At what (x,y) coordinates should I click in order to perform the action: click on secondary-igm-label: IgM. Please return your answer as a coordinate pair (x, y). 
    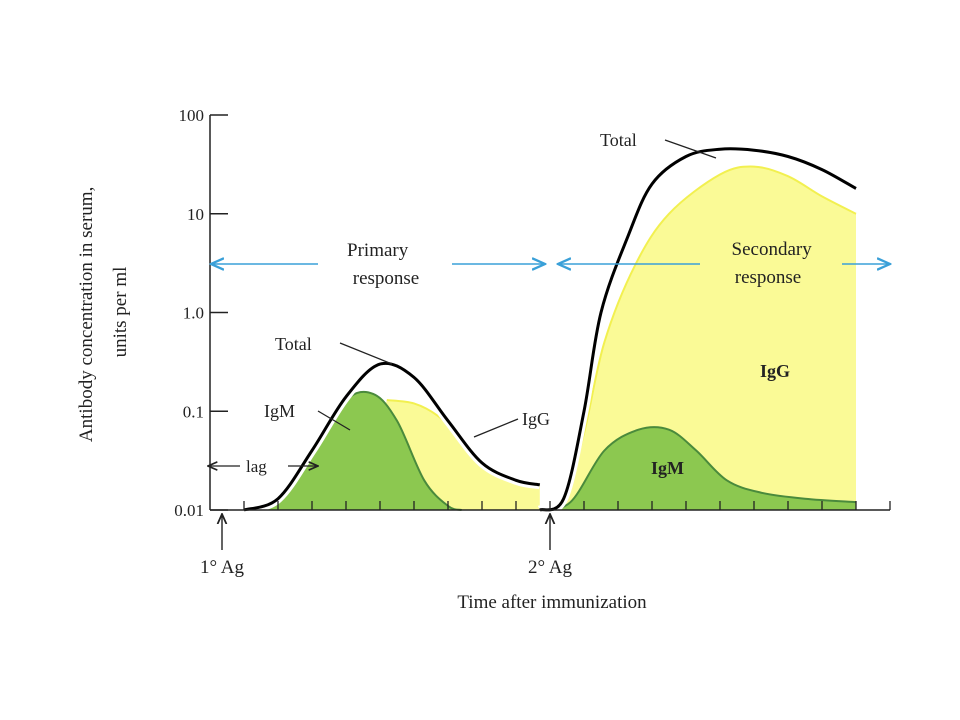
    Looking at the image, I should click on (667, 468).